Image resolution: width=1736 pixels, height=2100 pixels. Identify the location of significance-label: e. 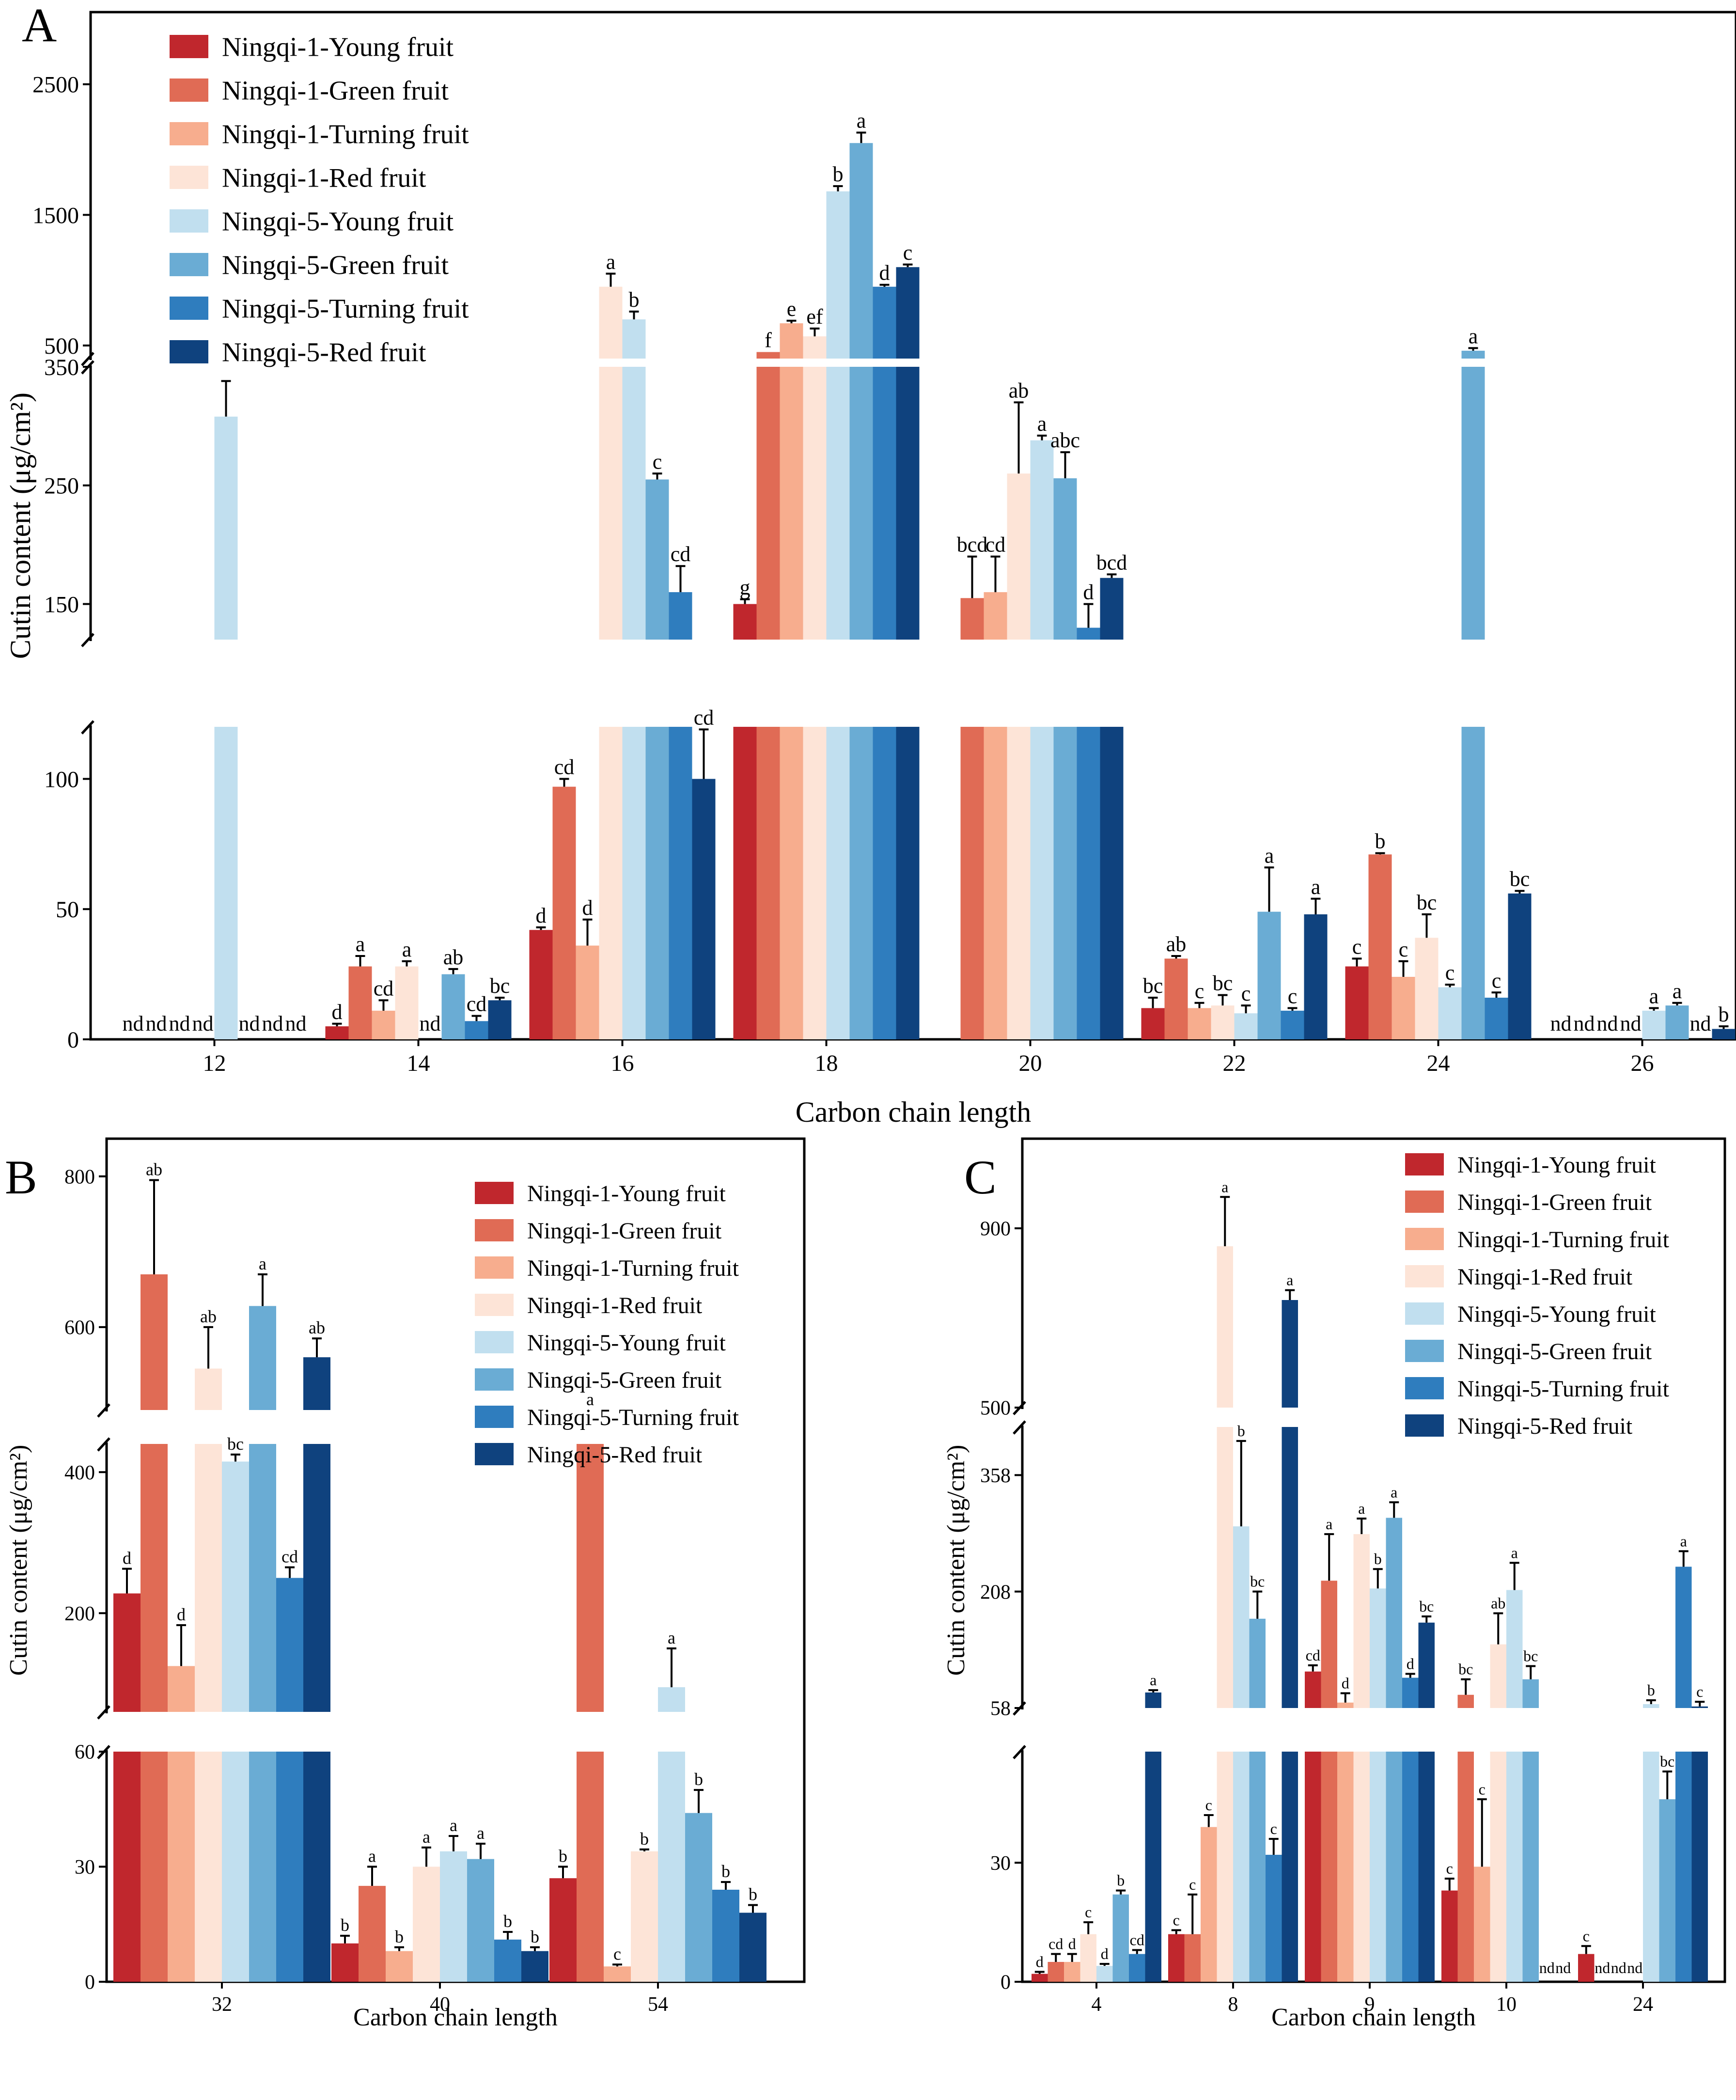
(792, 309).